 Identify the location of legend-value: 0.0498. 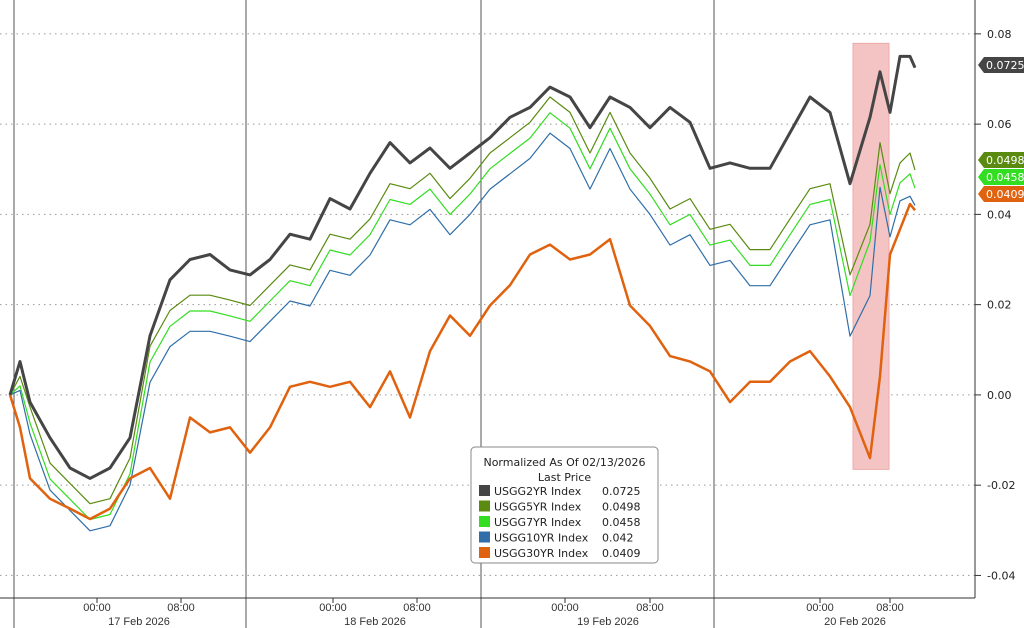
(621, 507).